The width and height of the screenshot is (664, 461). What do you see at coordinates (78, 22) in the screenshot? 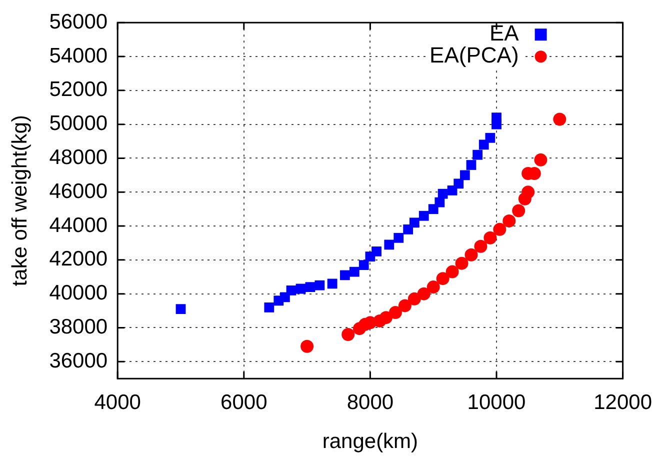
I see `y-tick-label: 56000` at bounding box center [78, 22].